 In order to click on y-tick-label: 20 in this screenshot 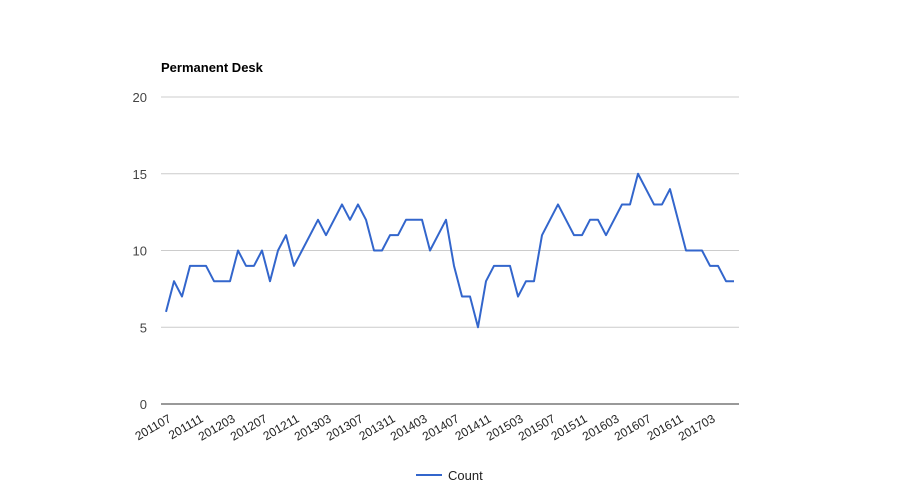, I will do `click(140, 97)`.